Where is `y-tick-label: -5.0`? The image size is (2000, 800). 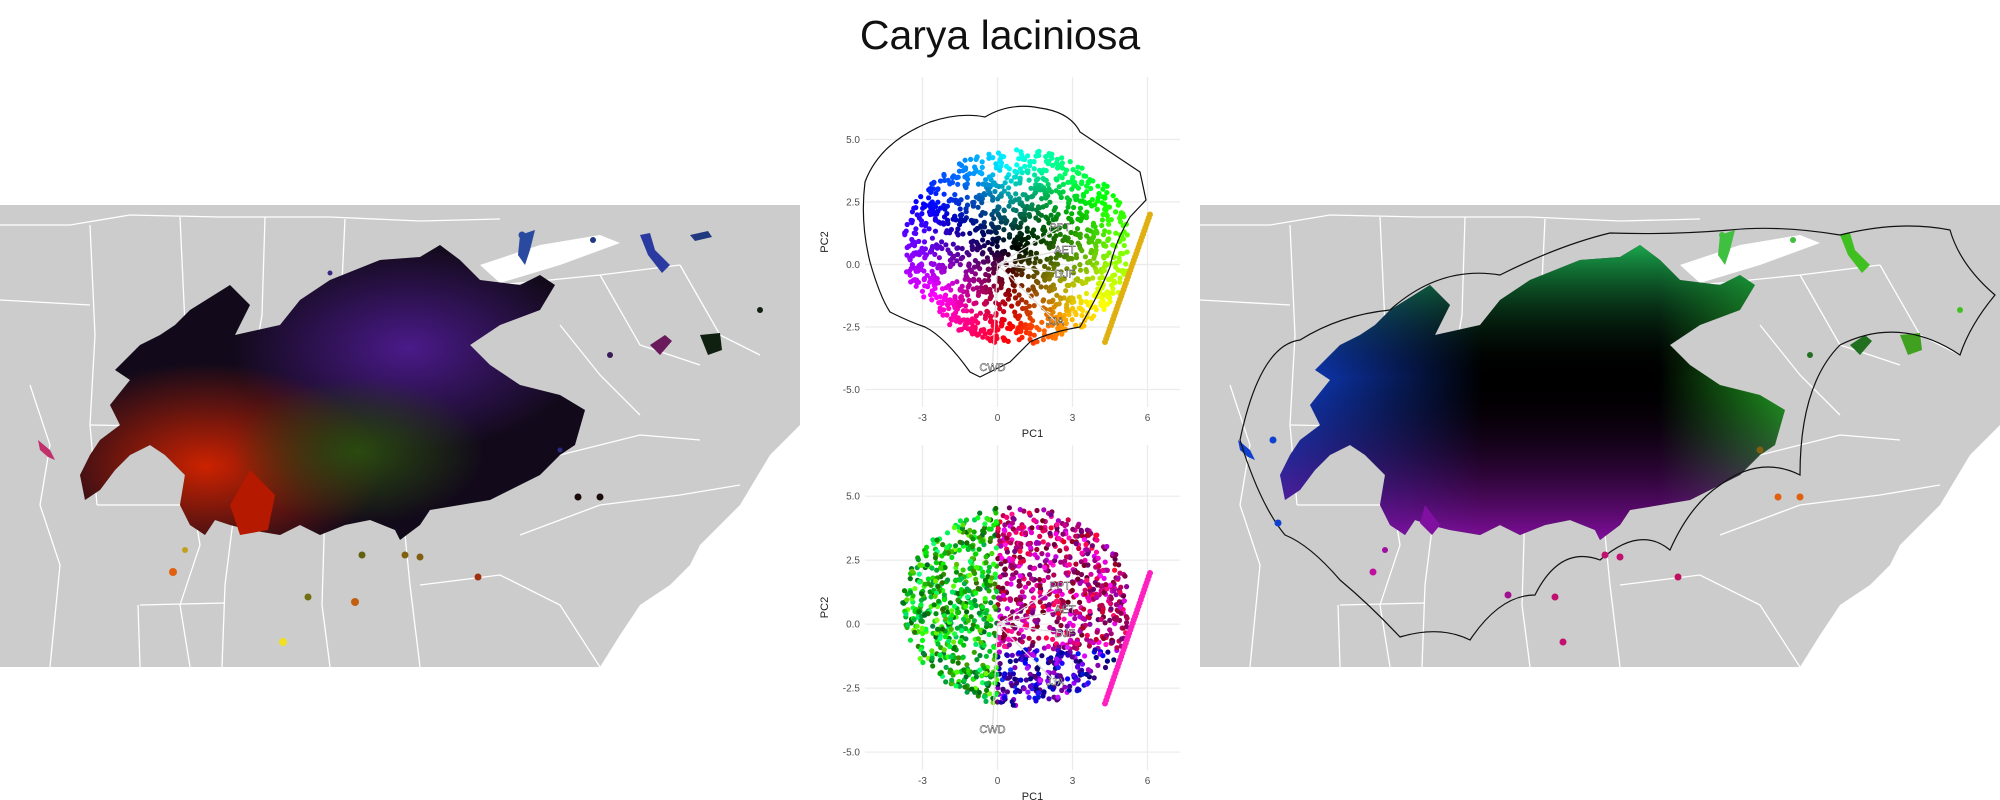 y-tick-label: -5.0 is located at coordinates (852, 390).